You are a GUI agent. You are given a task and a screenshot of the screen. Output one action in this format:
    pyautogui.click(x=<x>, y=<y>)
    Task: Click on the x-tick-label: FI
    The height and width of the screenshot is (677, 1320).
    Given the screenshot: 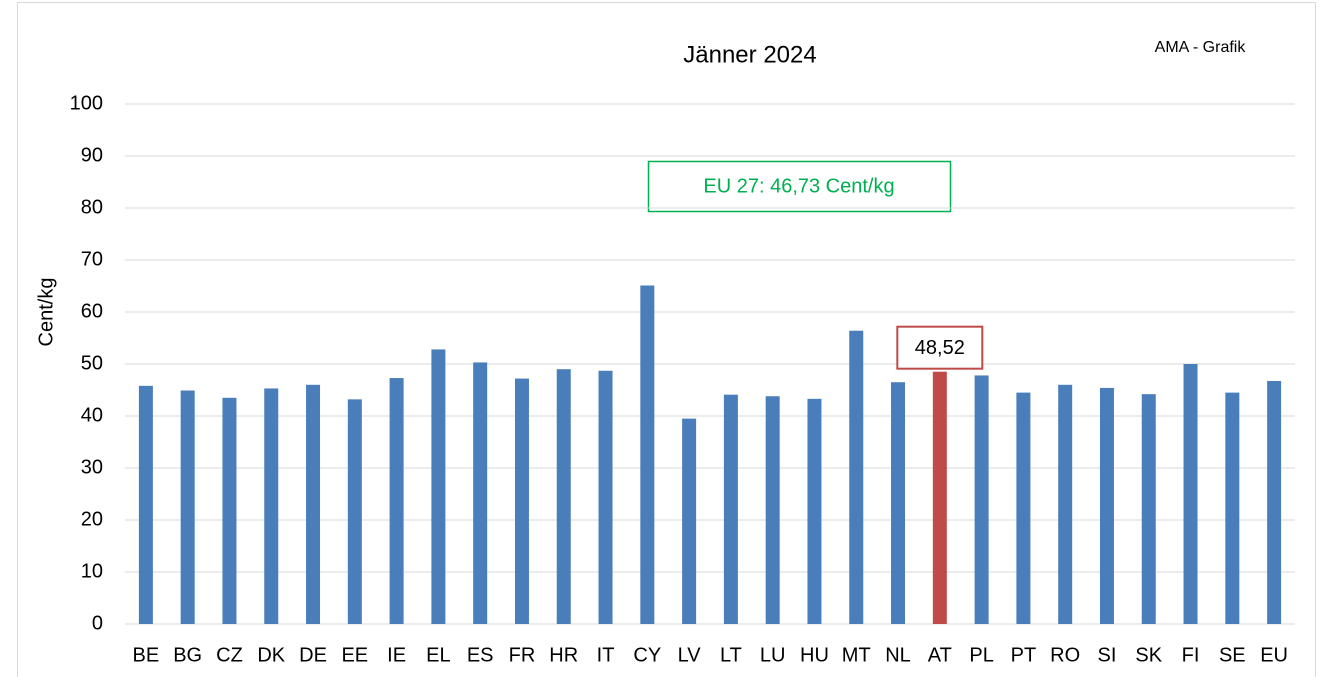 What is the action you would take?
    pyautogui.click(x=1191, y=655)
    